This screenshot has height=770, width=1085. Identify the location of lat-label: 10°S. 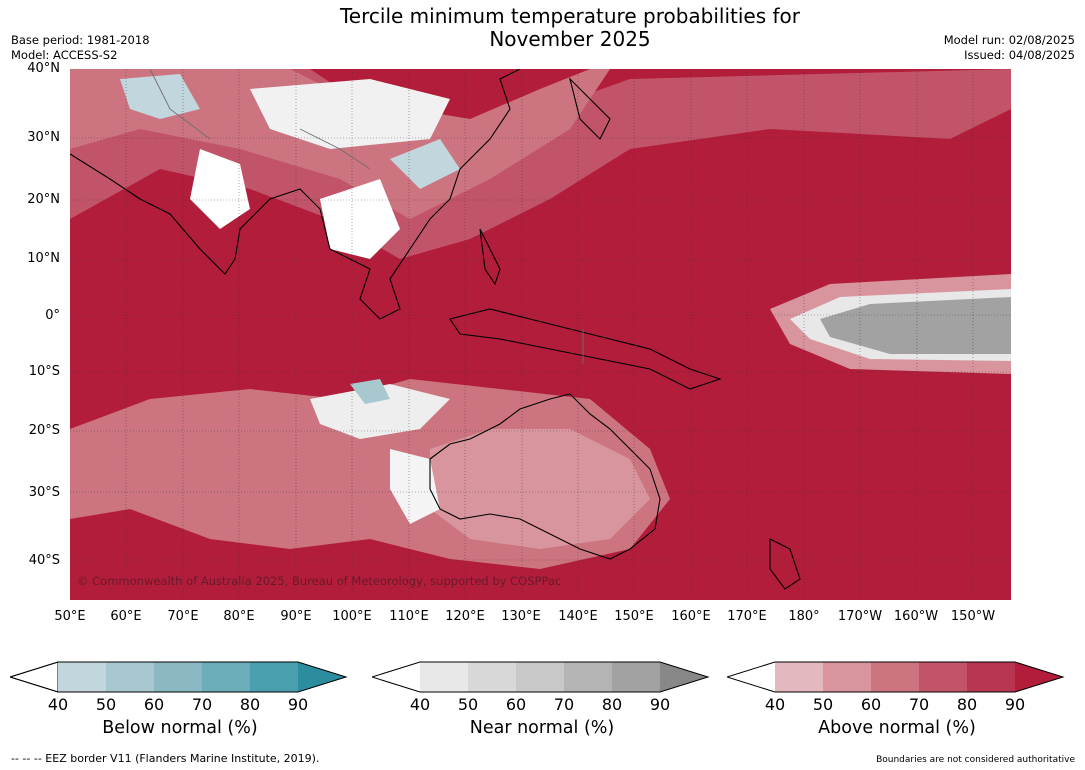
(44, 371).